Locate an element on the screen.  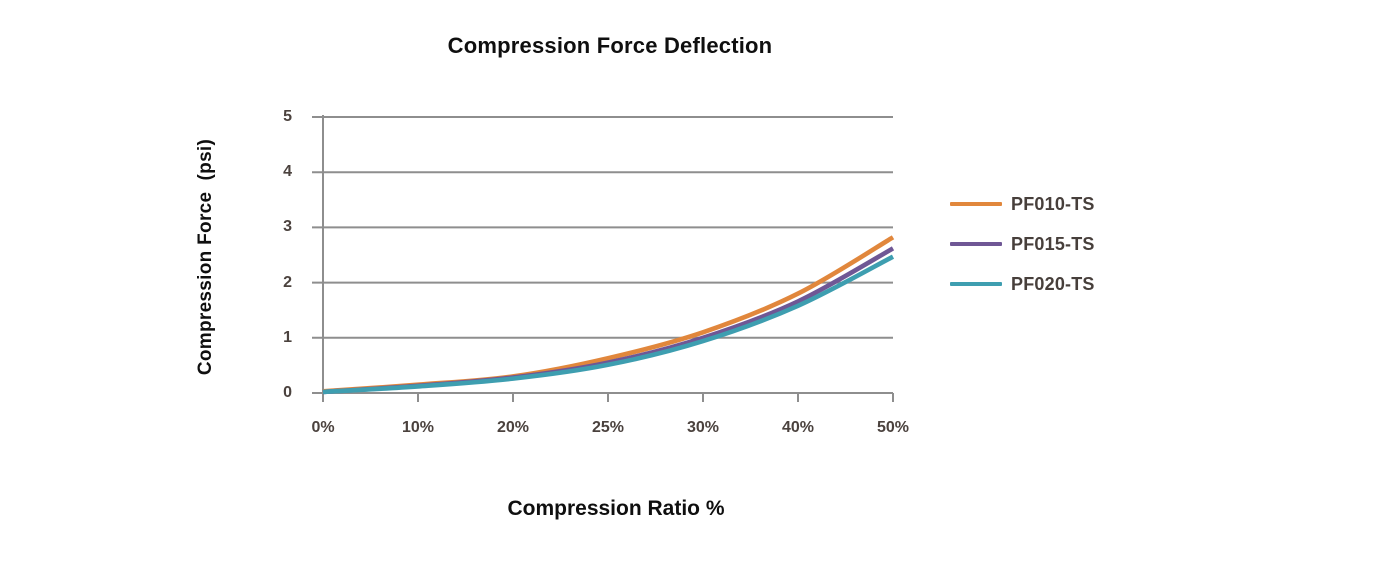
legend-label: PF015-TS is located at coordinates (1053, 243).